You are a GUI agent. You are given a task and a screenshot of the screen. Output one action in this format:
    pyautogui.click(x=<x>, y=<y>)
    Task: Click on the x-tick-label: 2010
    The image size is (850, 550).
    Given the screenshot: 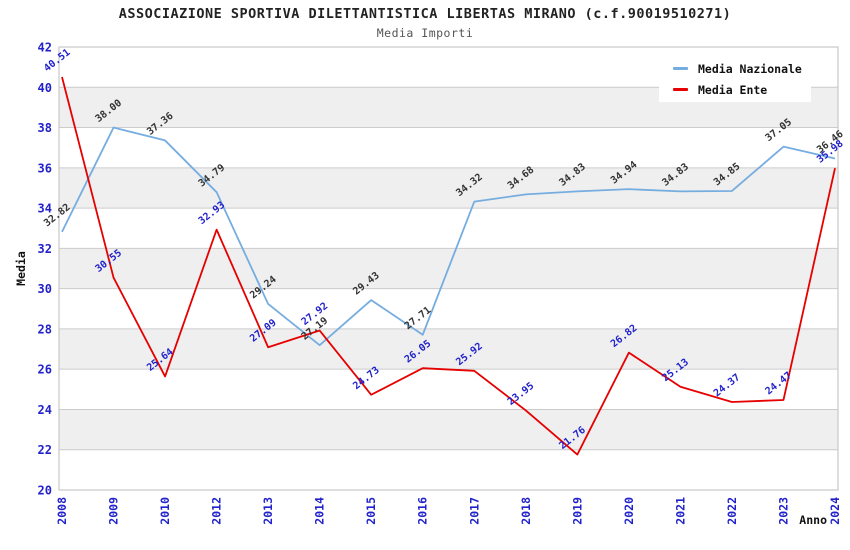 What is the action you would take?
    pyautogui.click(x=165, y=511)
    